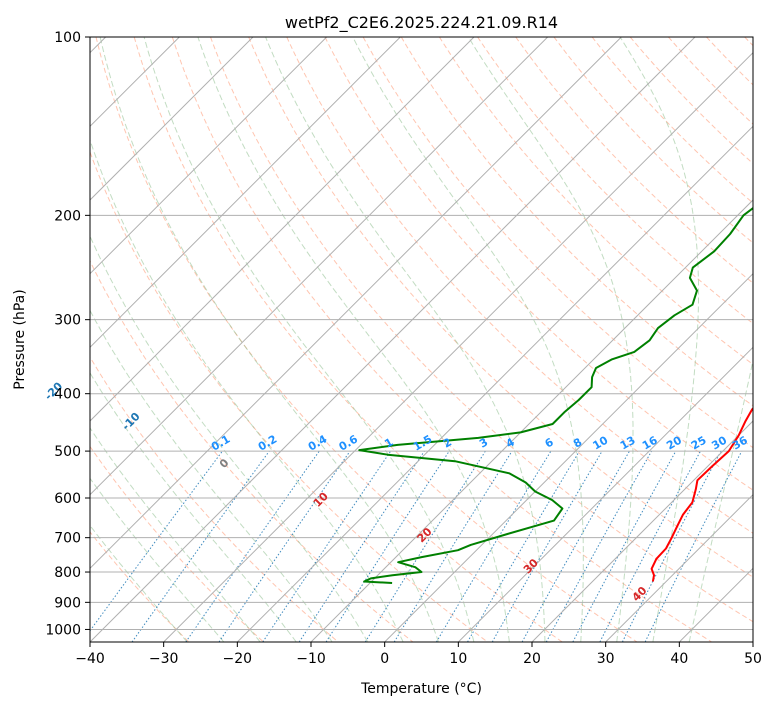 This screenshot has height=708, width=775. Describe the element at coordinates (458, 659) in the screenshot. I see `x-tick-label: 10` at that location.